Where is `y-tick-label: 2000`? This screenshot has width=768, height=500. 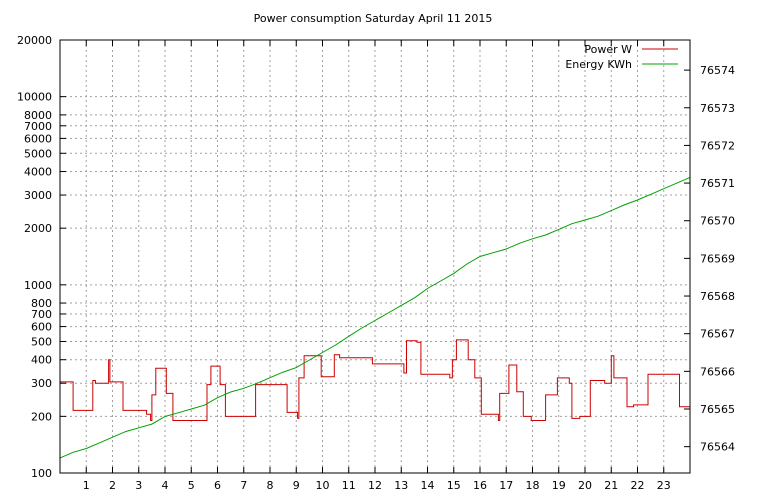
y-tick-label: 2000 is located at coordinates (38, 228).